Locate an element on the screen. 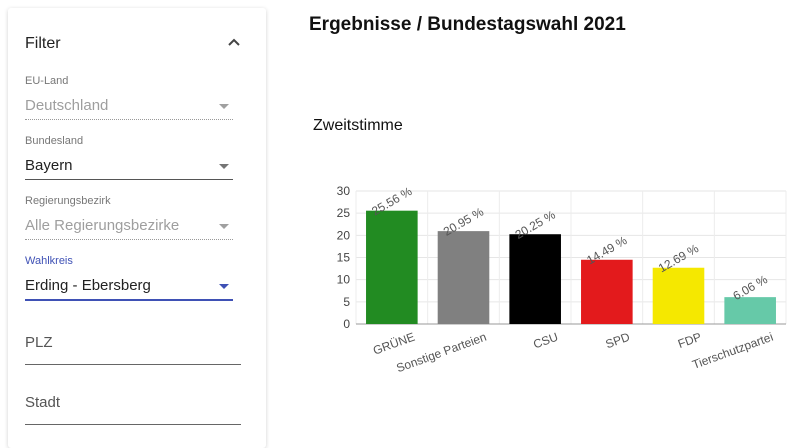 The width and height of the screenshot is (800, 448). plz-placeholder: PLZ is located at coordinates (39, 342).